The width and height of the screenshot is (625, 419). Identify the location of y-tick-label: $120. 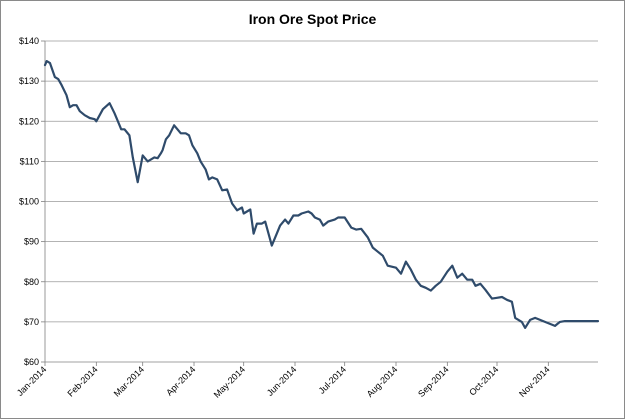
(29, 121).